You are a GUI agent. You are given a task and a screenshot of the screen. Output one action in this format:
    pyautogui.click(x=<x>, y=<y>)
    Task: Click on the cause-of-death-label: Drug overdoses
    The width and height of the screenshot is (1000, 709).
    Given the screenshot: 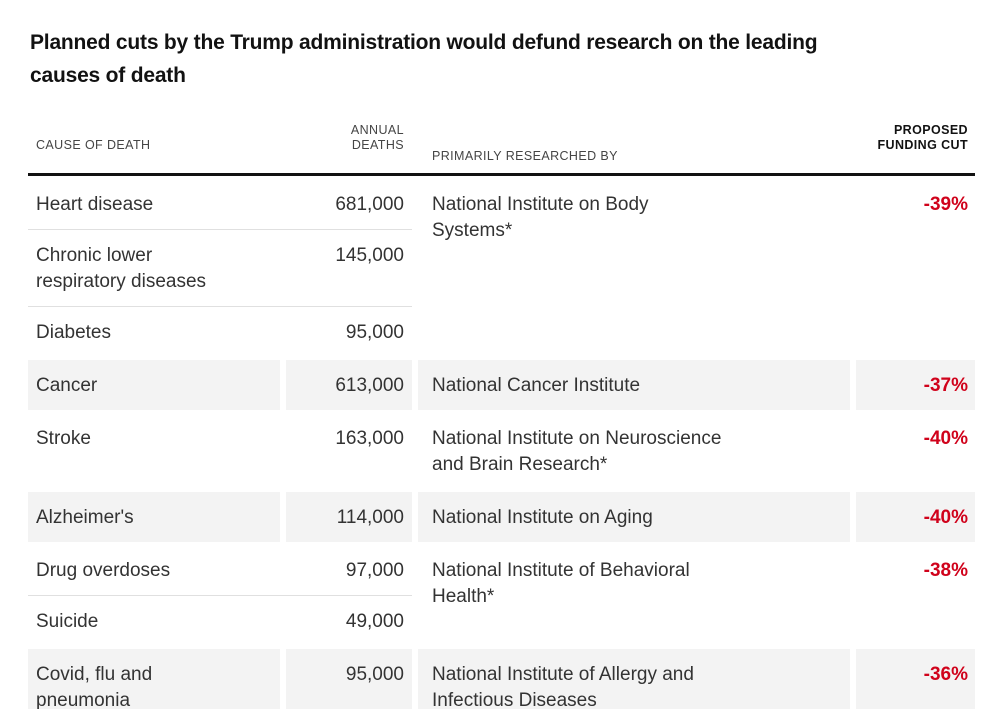 What is the action you would take?
    pyautogui.click(x=103, y=570)
    